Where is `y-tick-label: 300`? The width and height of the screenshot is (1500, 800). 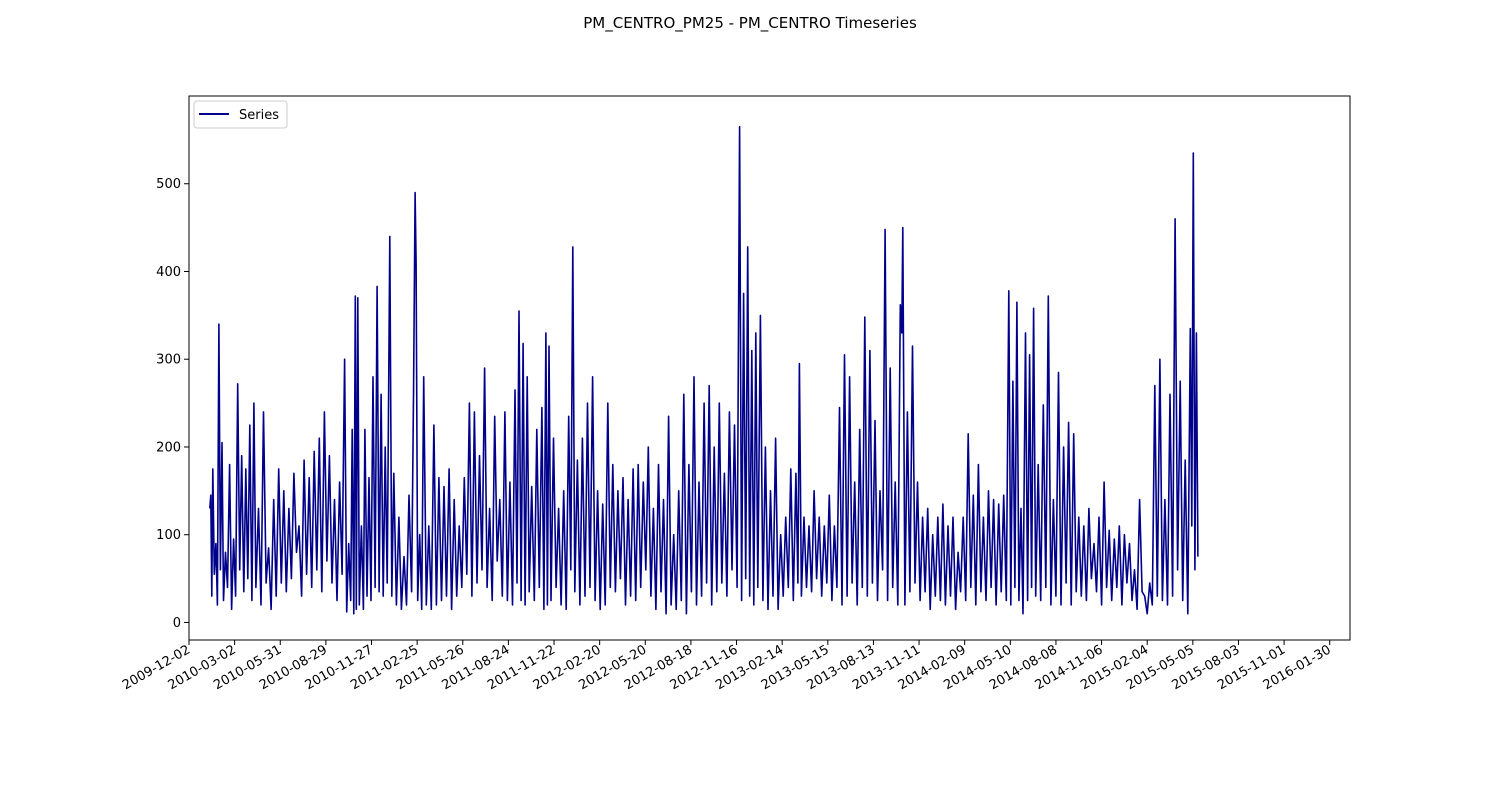 y-tick-label: 300 is located at coordinates (168, 360).